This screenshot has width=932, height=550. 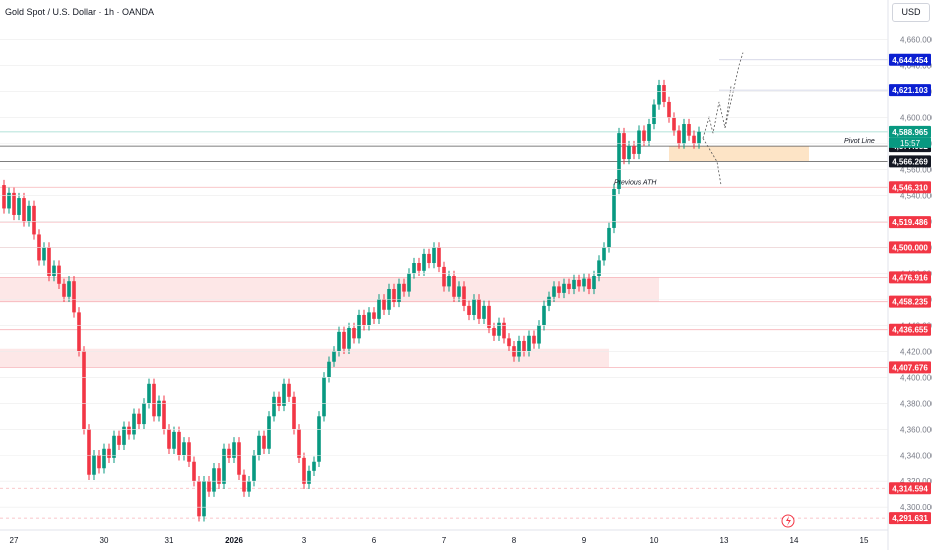 I want to click on currency-badge: USD, so click(x=911, y=12).